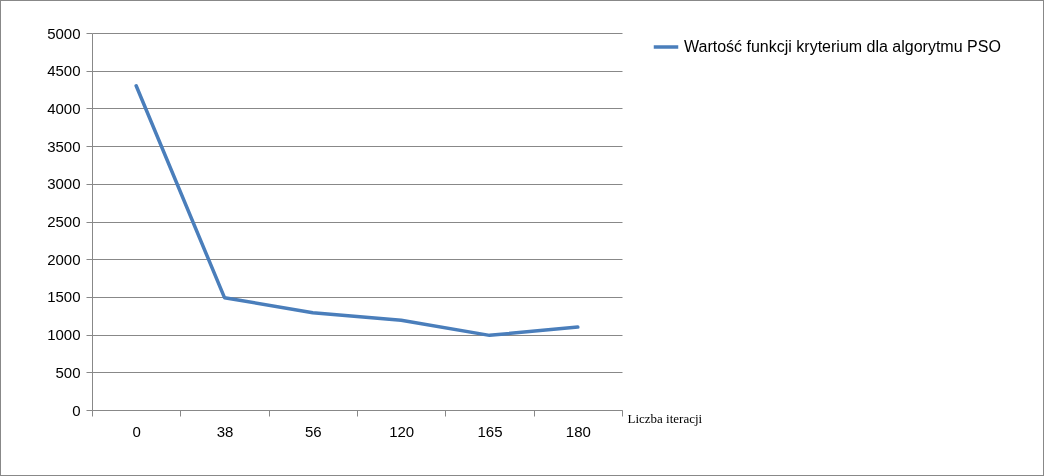  Describe the element at coordinates (64, 259) in the screenshot. I see `y-tick-label: 2000` at that location.